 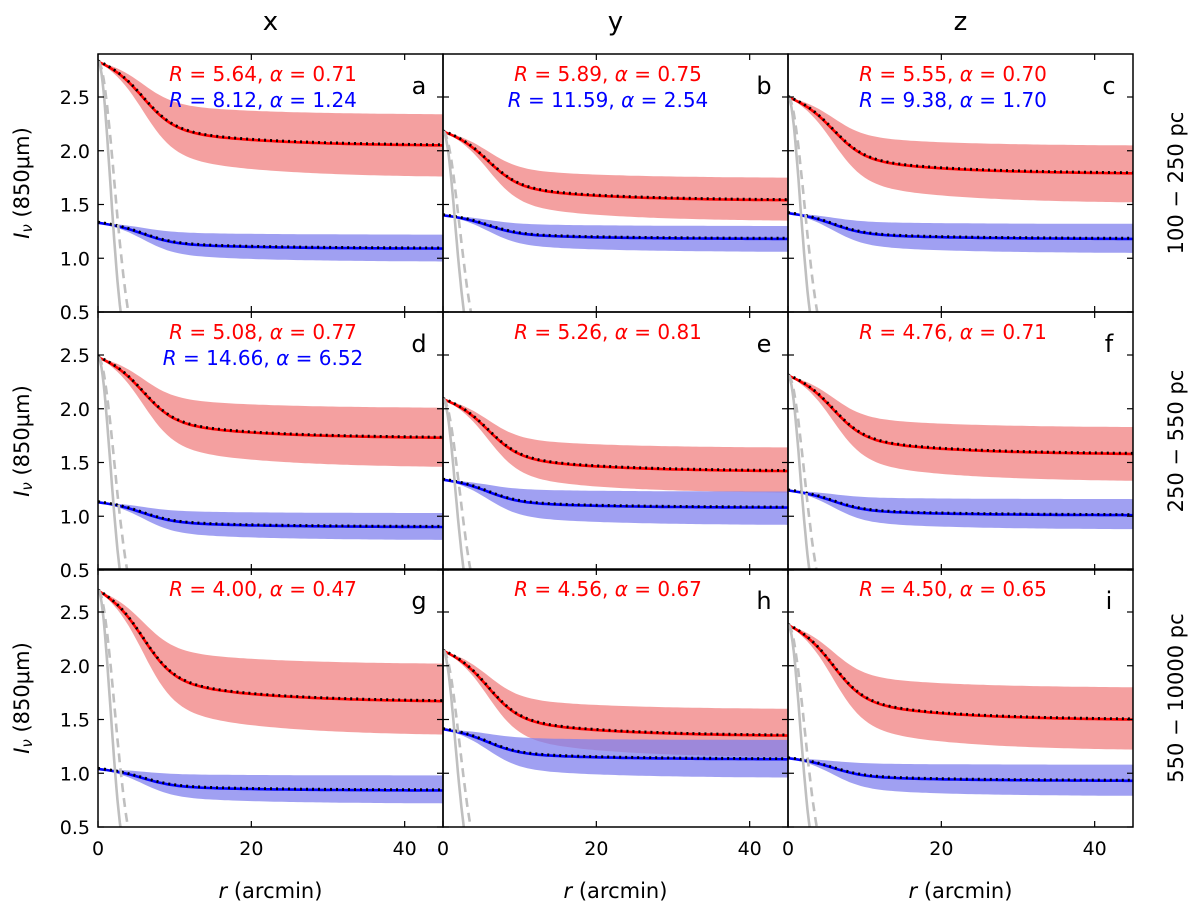 What do you see at coordinates (571, 74) in the screenshot?
I see `annotation-R-value: = 5.89,` at bounding box center [571, 74].